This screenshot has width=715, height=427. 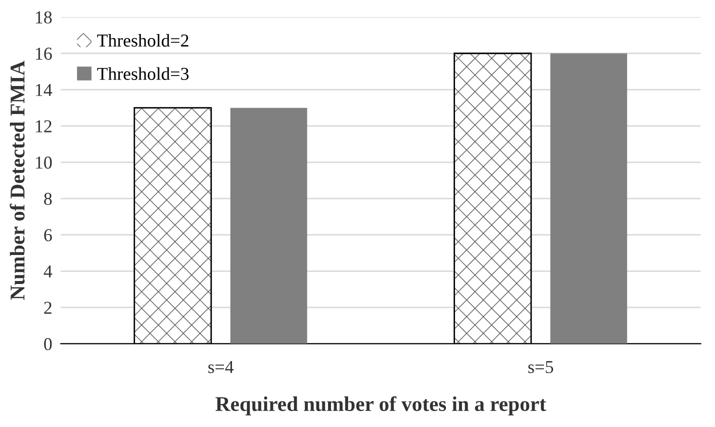 I want to click on y-tick-label: 4, so click(x=48, y=272).